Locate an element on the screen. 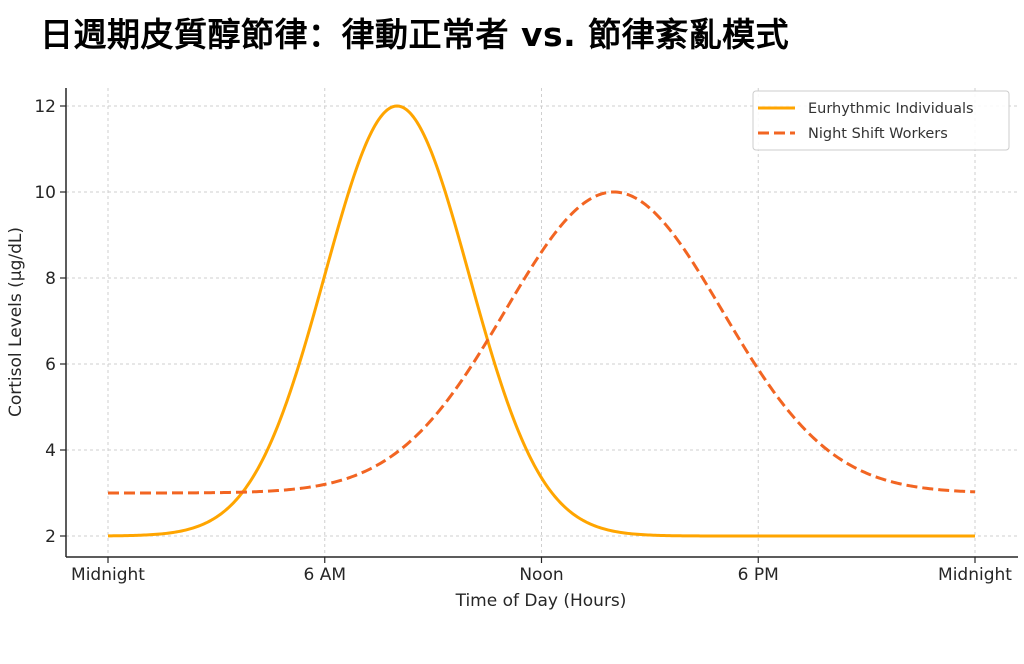 The image size is (1024, 664). chart-title: 日週期皮質醇節律：律動正常者 vs. 節律紊亂模式 is located at coordinates (415, 34).